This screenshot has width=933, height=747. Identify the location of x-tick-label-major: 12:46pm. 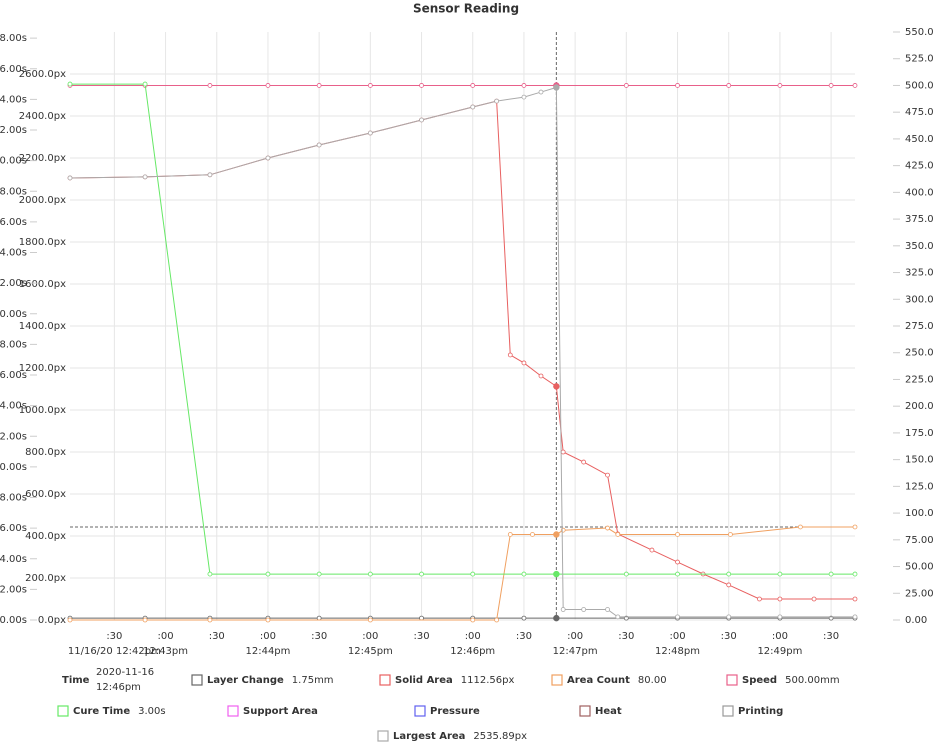
(472, 651).